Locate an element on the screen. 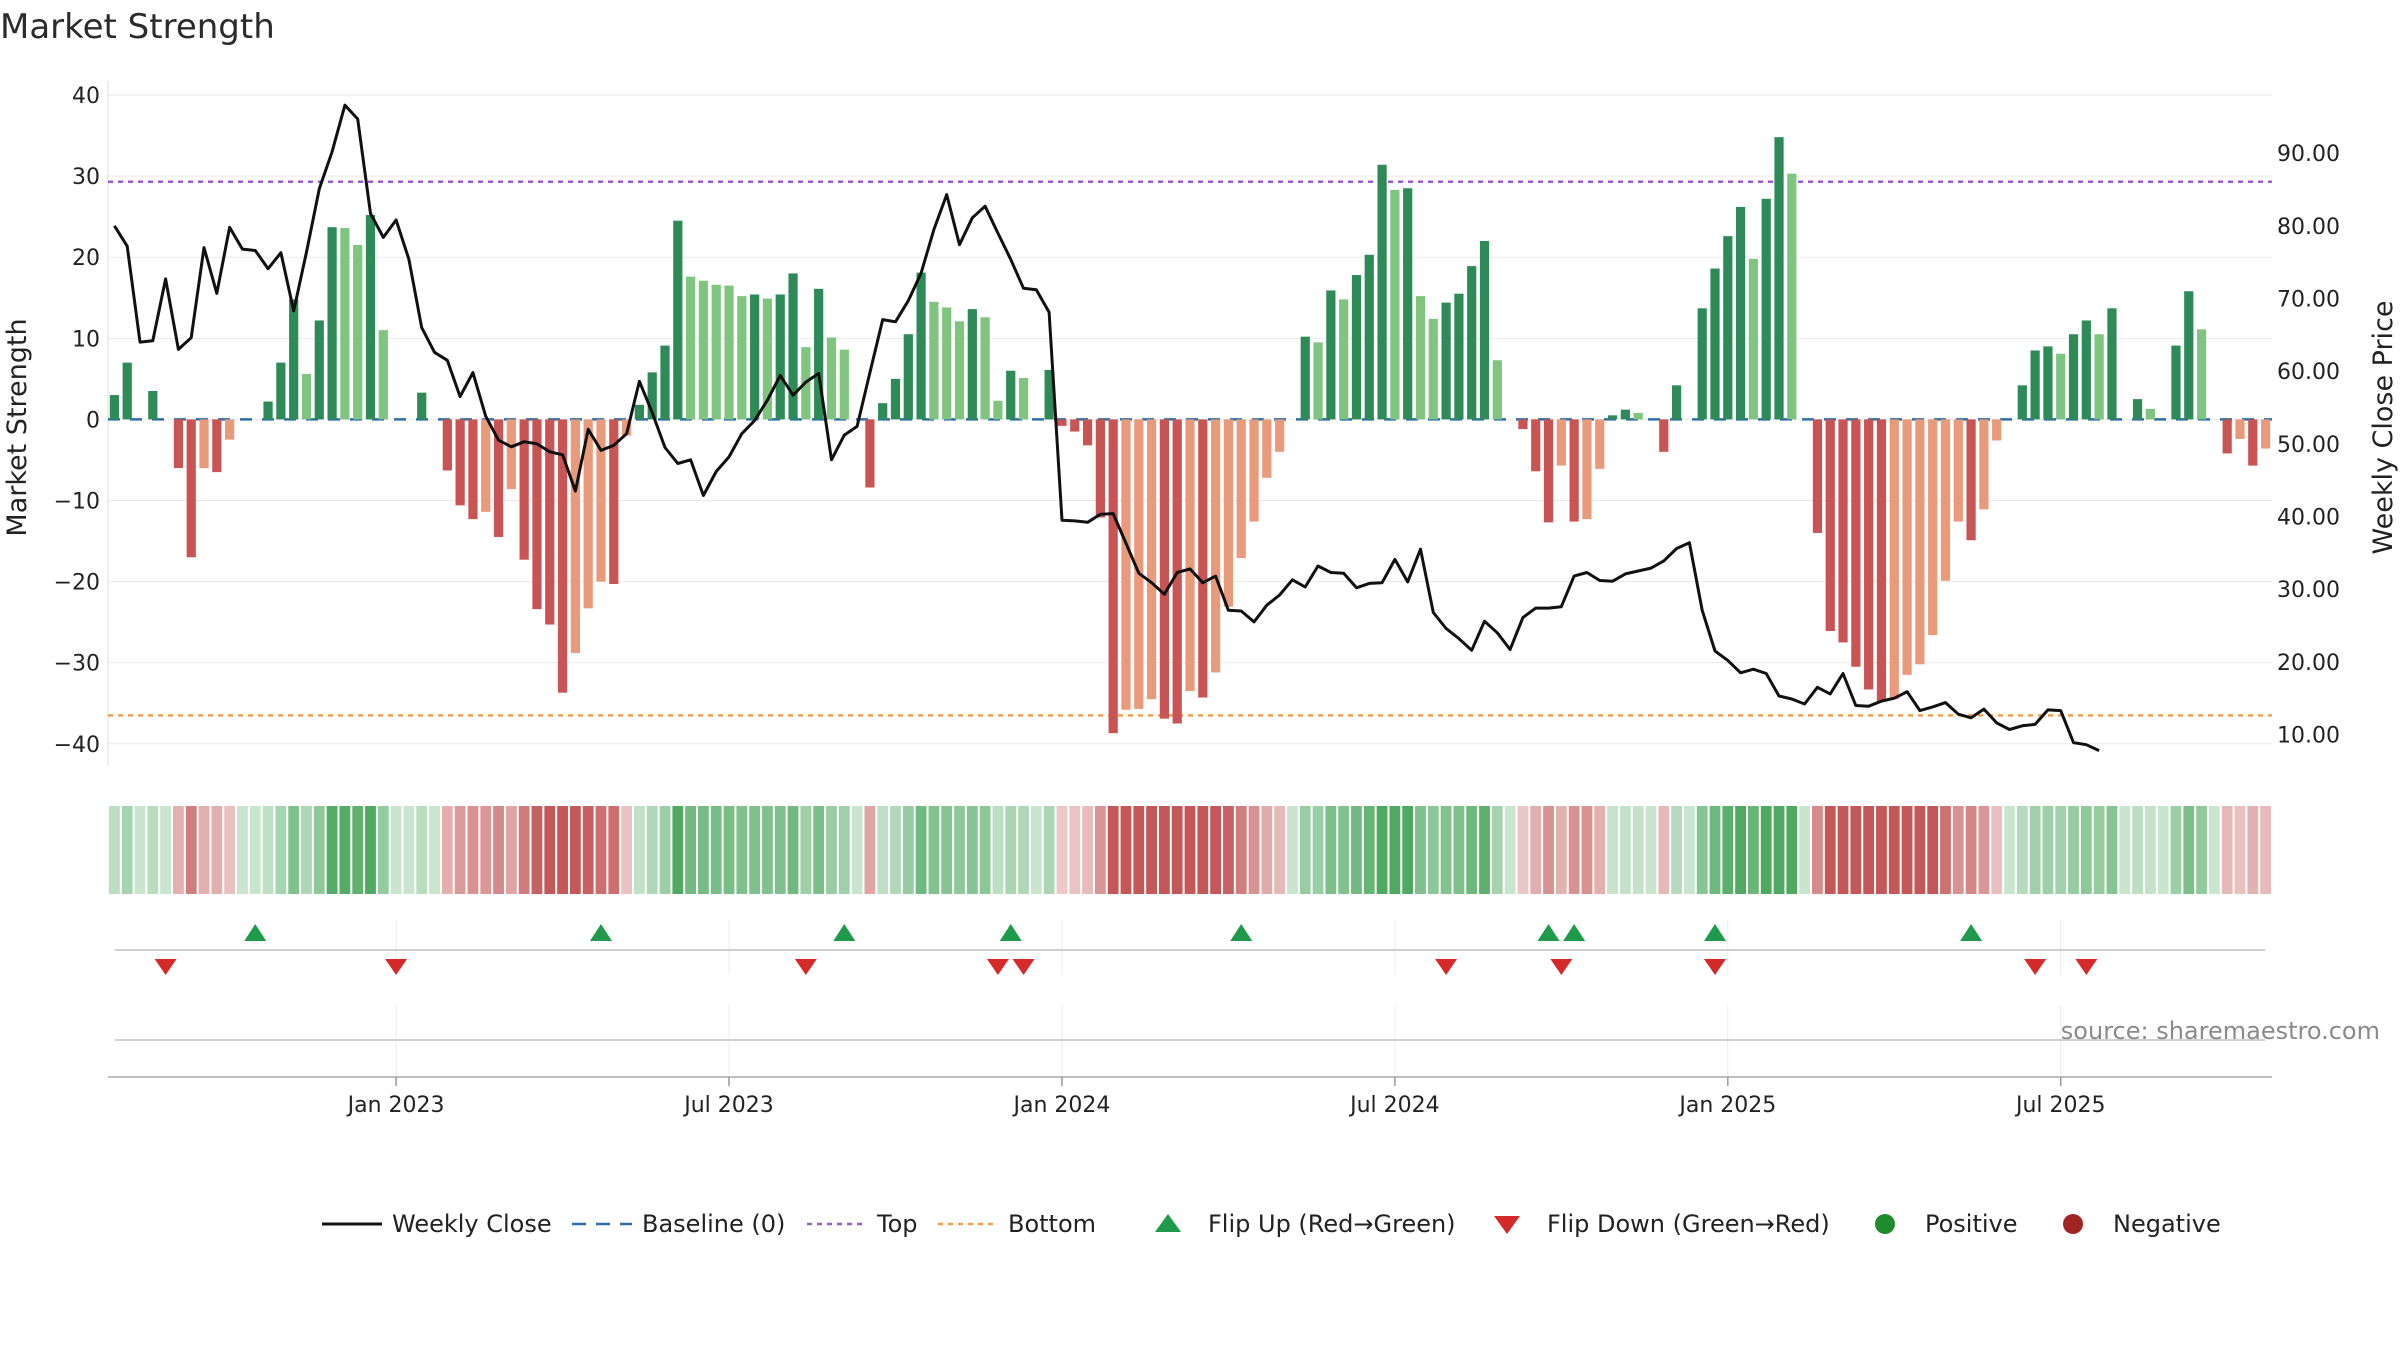 This screenshot has width=2400, height=1350. legend-item: Bottom is located at coordinates (1017, 1224).